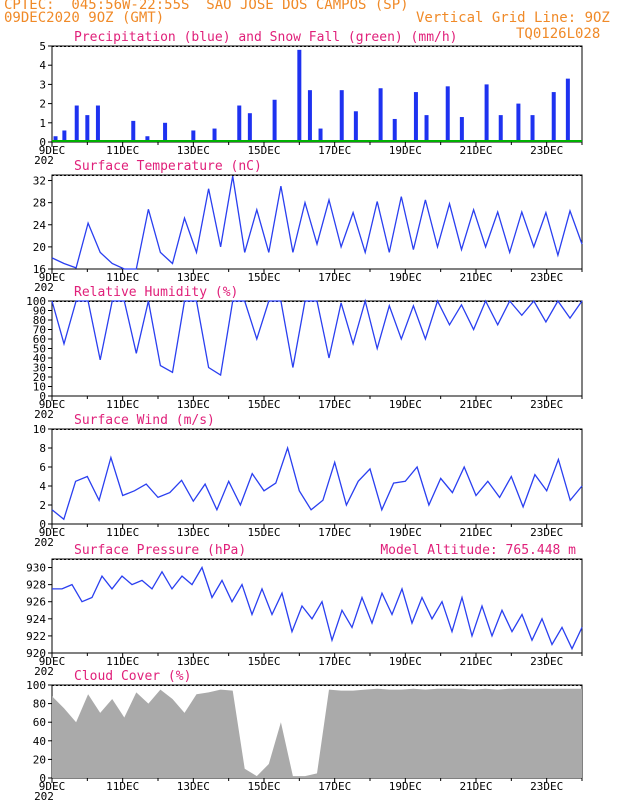 Image resolution: width=618 pixels, height=800 pixels. Describe the element at coordinates (160, 550) in the screenshot. I see `panel-title: Surface Pressure (hPa)` at that location.